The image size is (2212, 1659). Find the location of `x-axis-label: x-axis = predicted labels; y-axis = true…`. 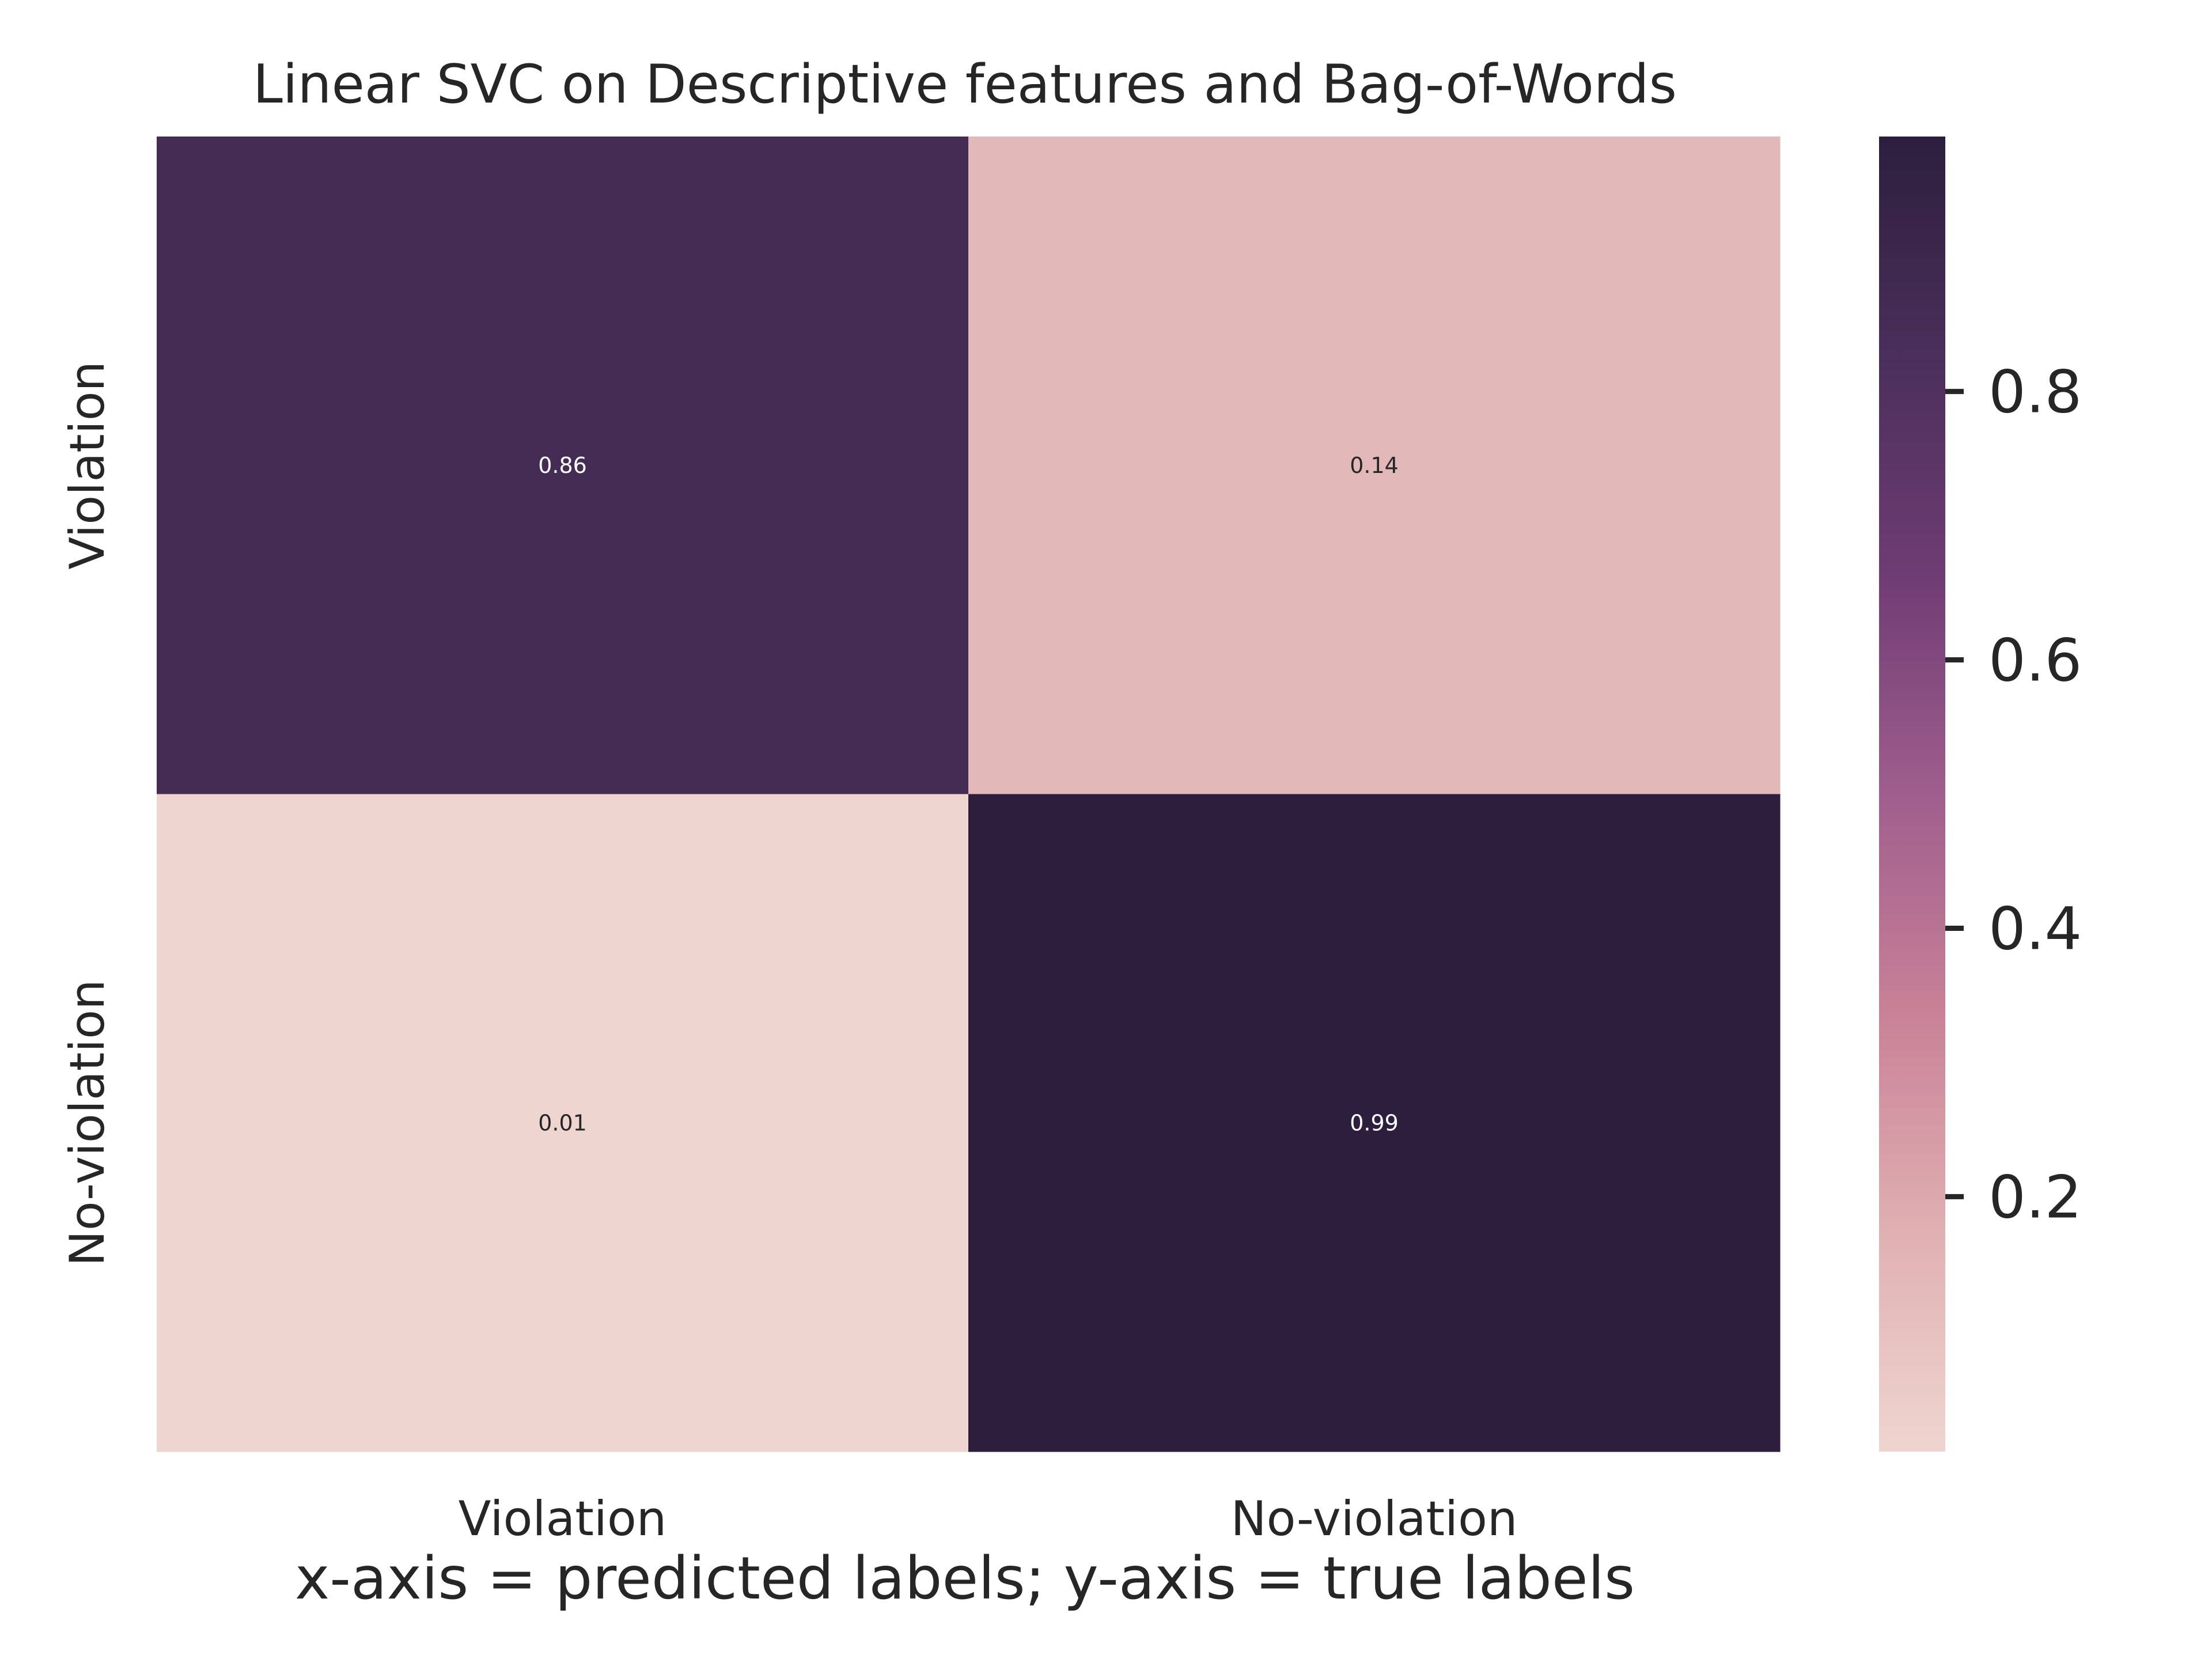

x-axis-label: x-axis = predicted labels; y-axis = true… is located at coordinates (965, 1578).